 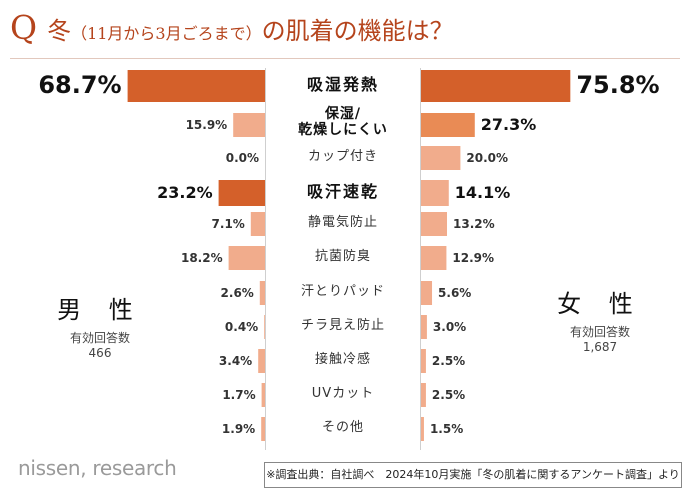 I want to click on title-sub: （11月から3月ごろまで）, so click(x=166, y=33).